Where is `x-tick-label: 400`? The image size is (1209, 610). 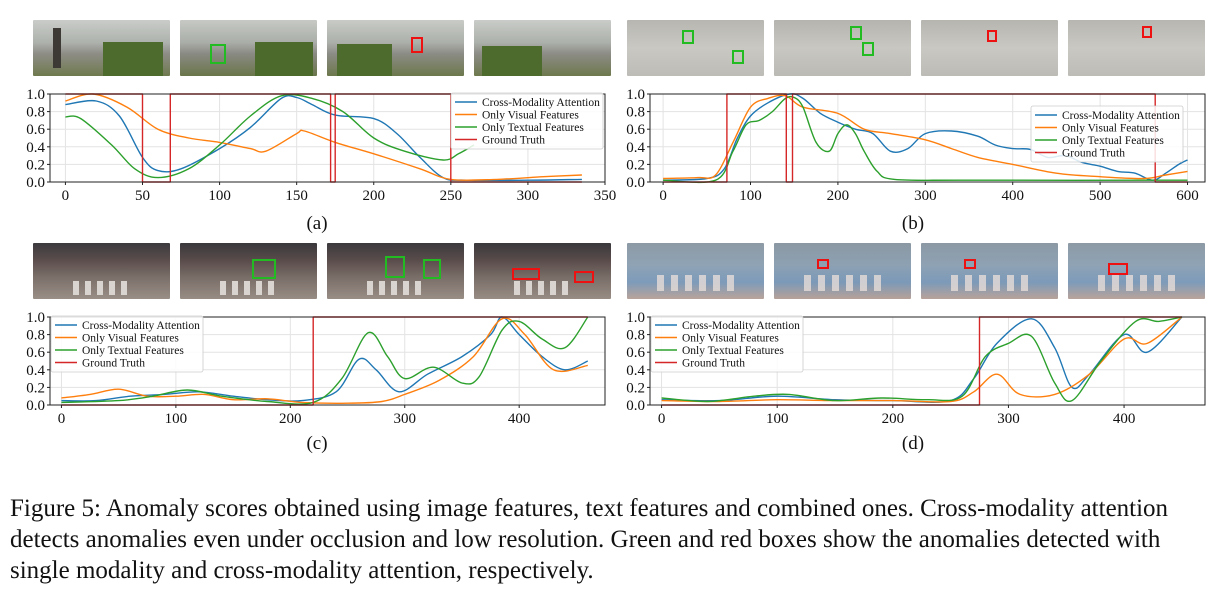 x-tick-label: 400 is located at coordinates (1124, 419).